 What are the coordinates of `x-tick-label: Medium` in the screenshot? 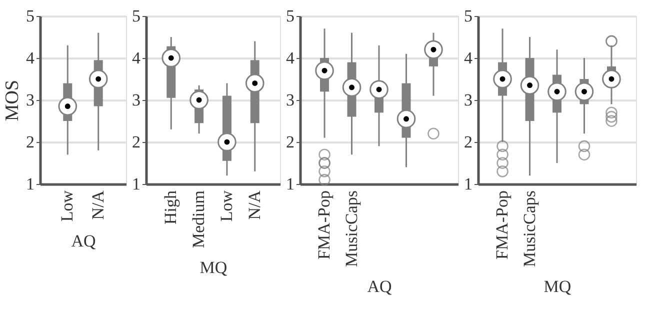 It's located at (198, 219).